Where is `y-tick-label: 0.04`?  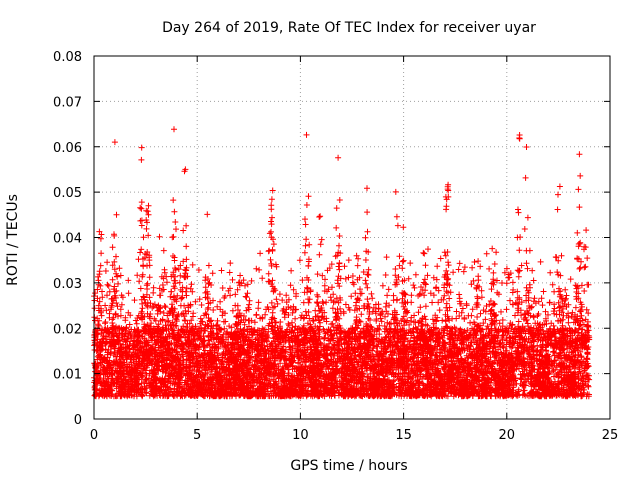 y-tick-label: 0.04 is located at coordinates (67, 239).